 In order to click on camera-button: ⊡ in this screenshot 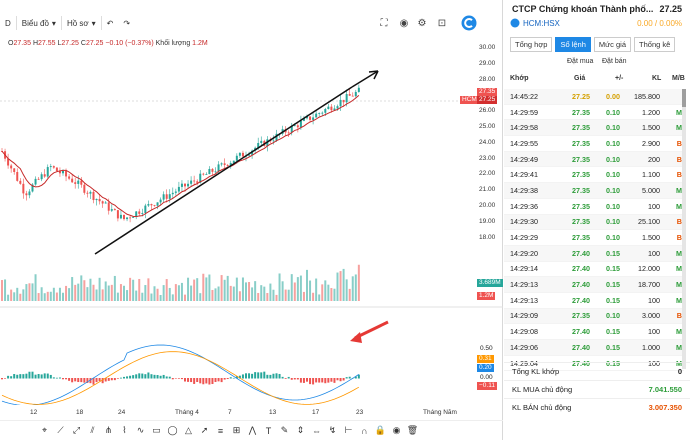, I will do `click(442, 23)`.